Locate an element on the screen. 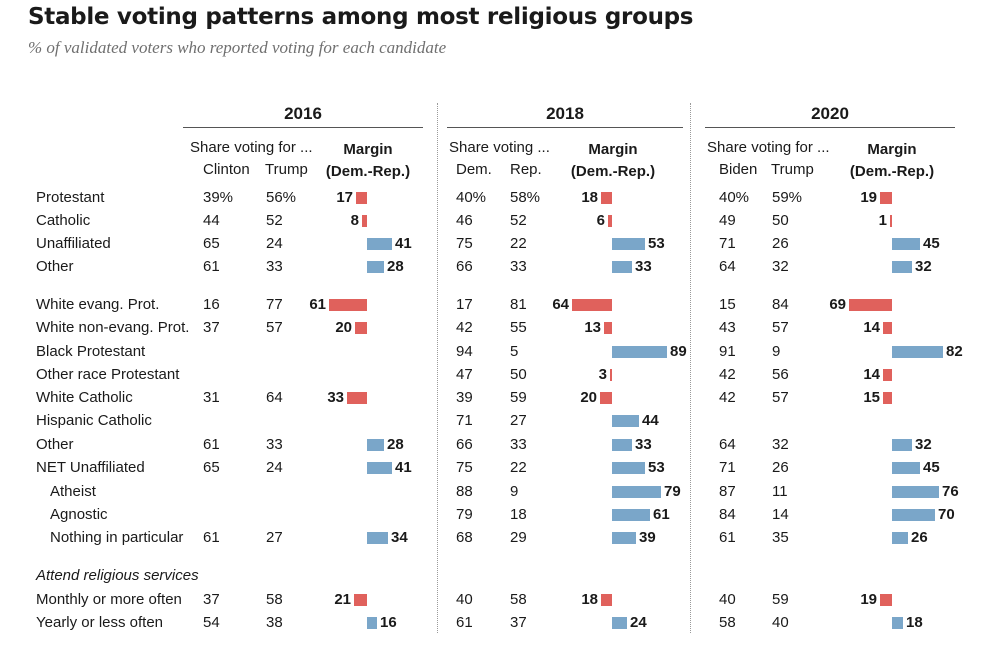  dem-column-header: Clinton is located at coordinates (226, 169).